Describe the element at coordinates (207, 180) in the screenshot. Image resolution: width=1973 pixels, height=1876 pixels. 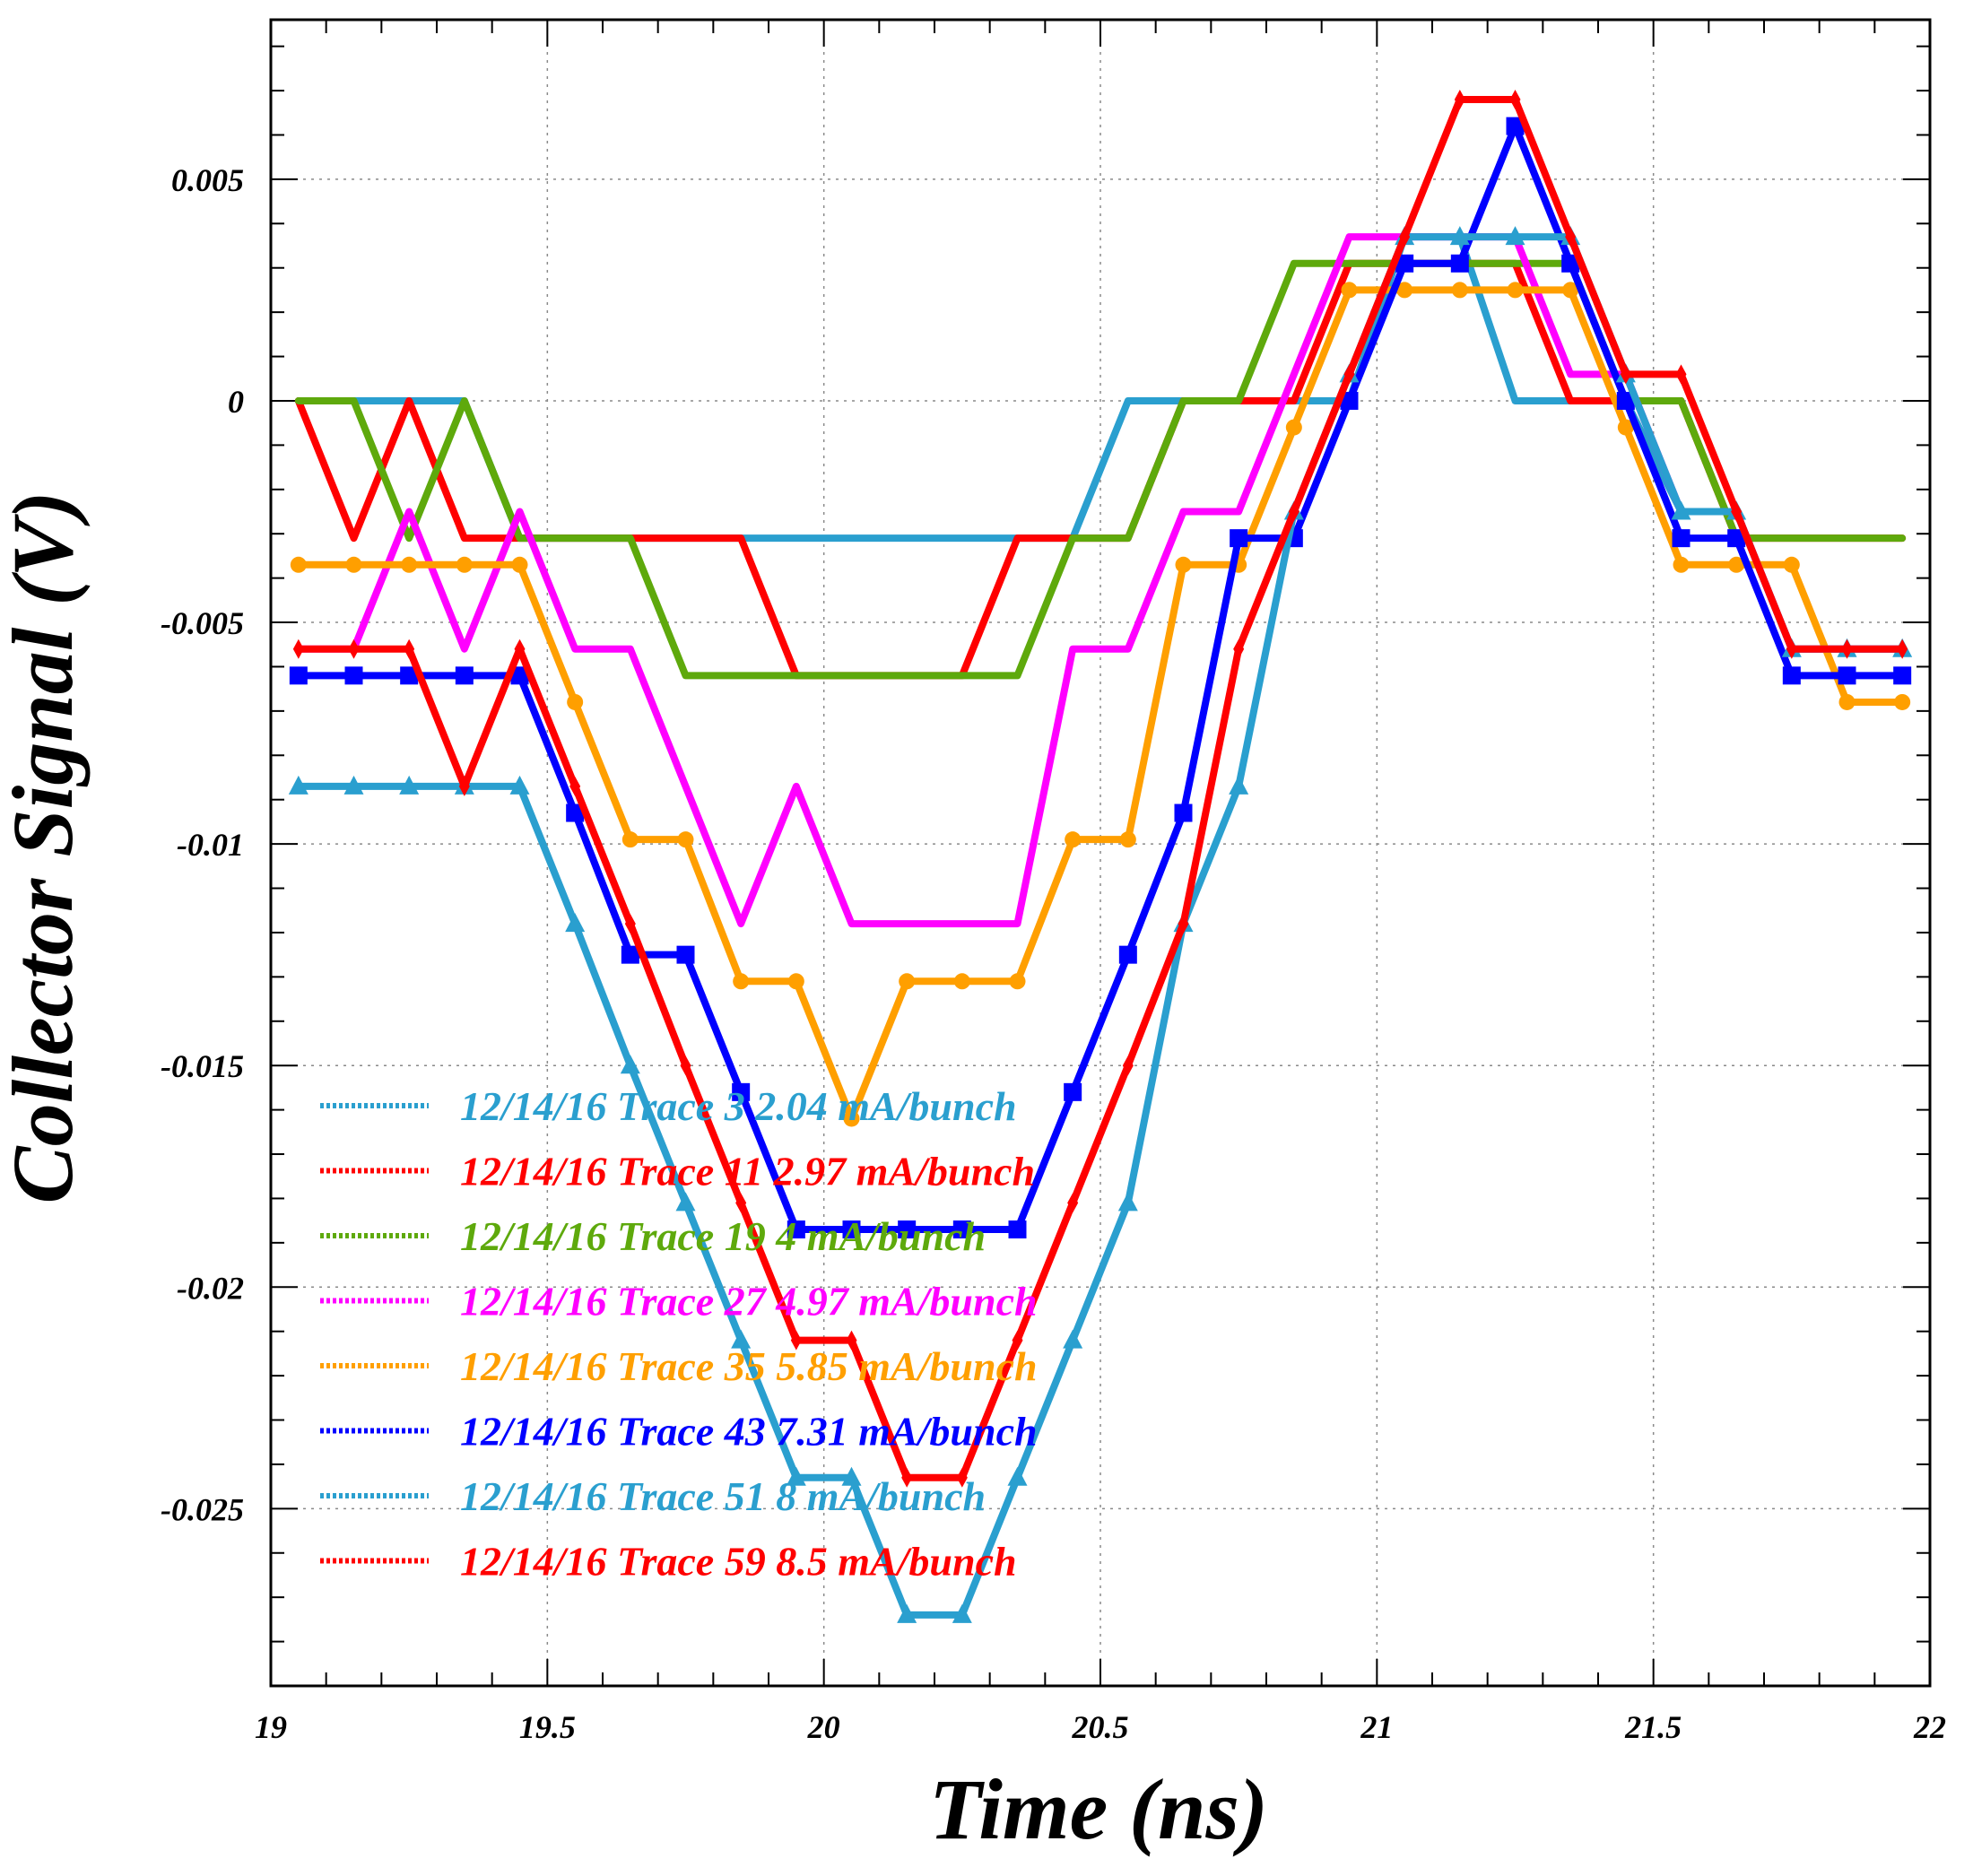
I see `y-tick-label: 0.005` at that location.